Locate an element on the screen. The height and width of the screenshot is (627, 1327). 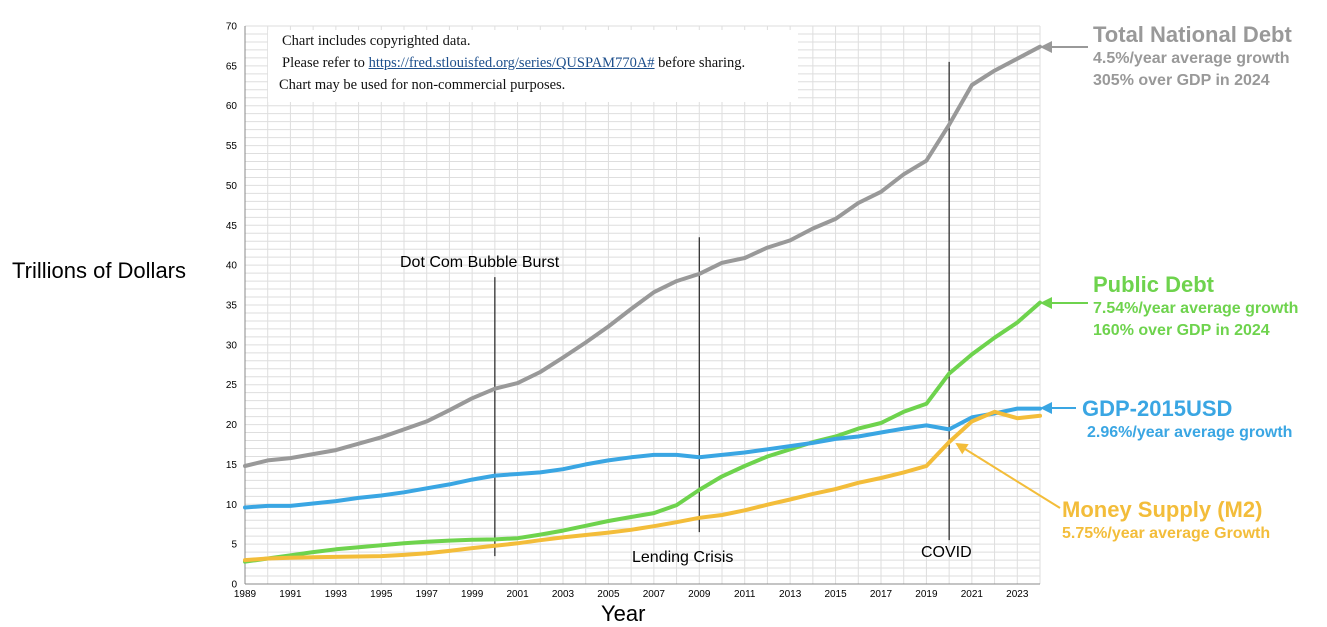
public-debt-title: Public Debt is located at coordinates (1154, 284).